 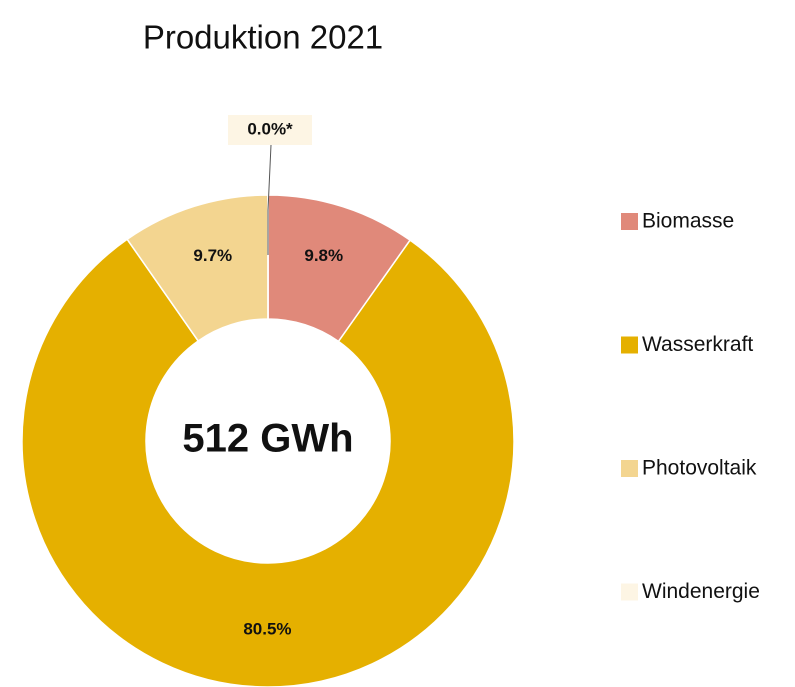 What do you see at coordinates (269, 199) in the screenshot?
I see `leader-line` at bounding box center [269, 199].